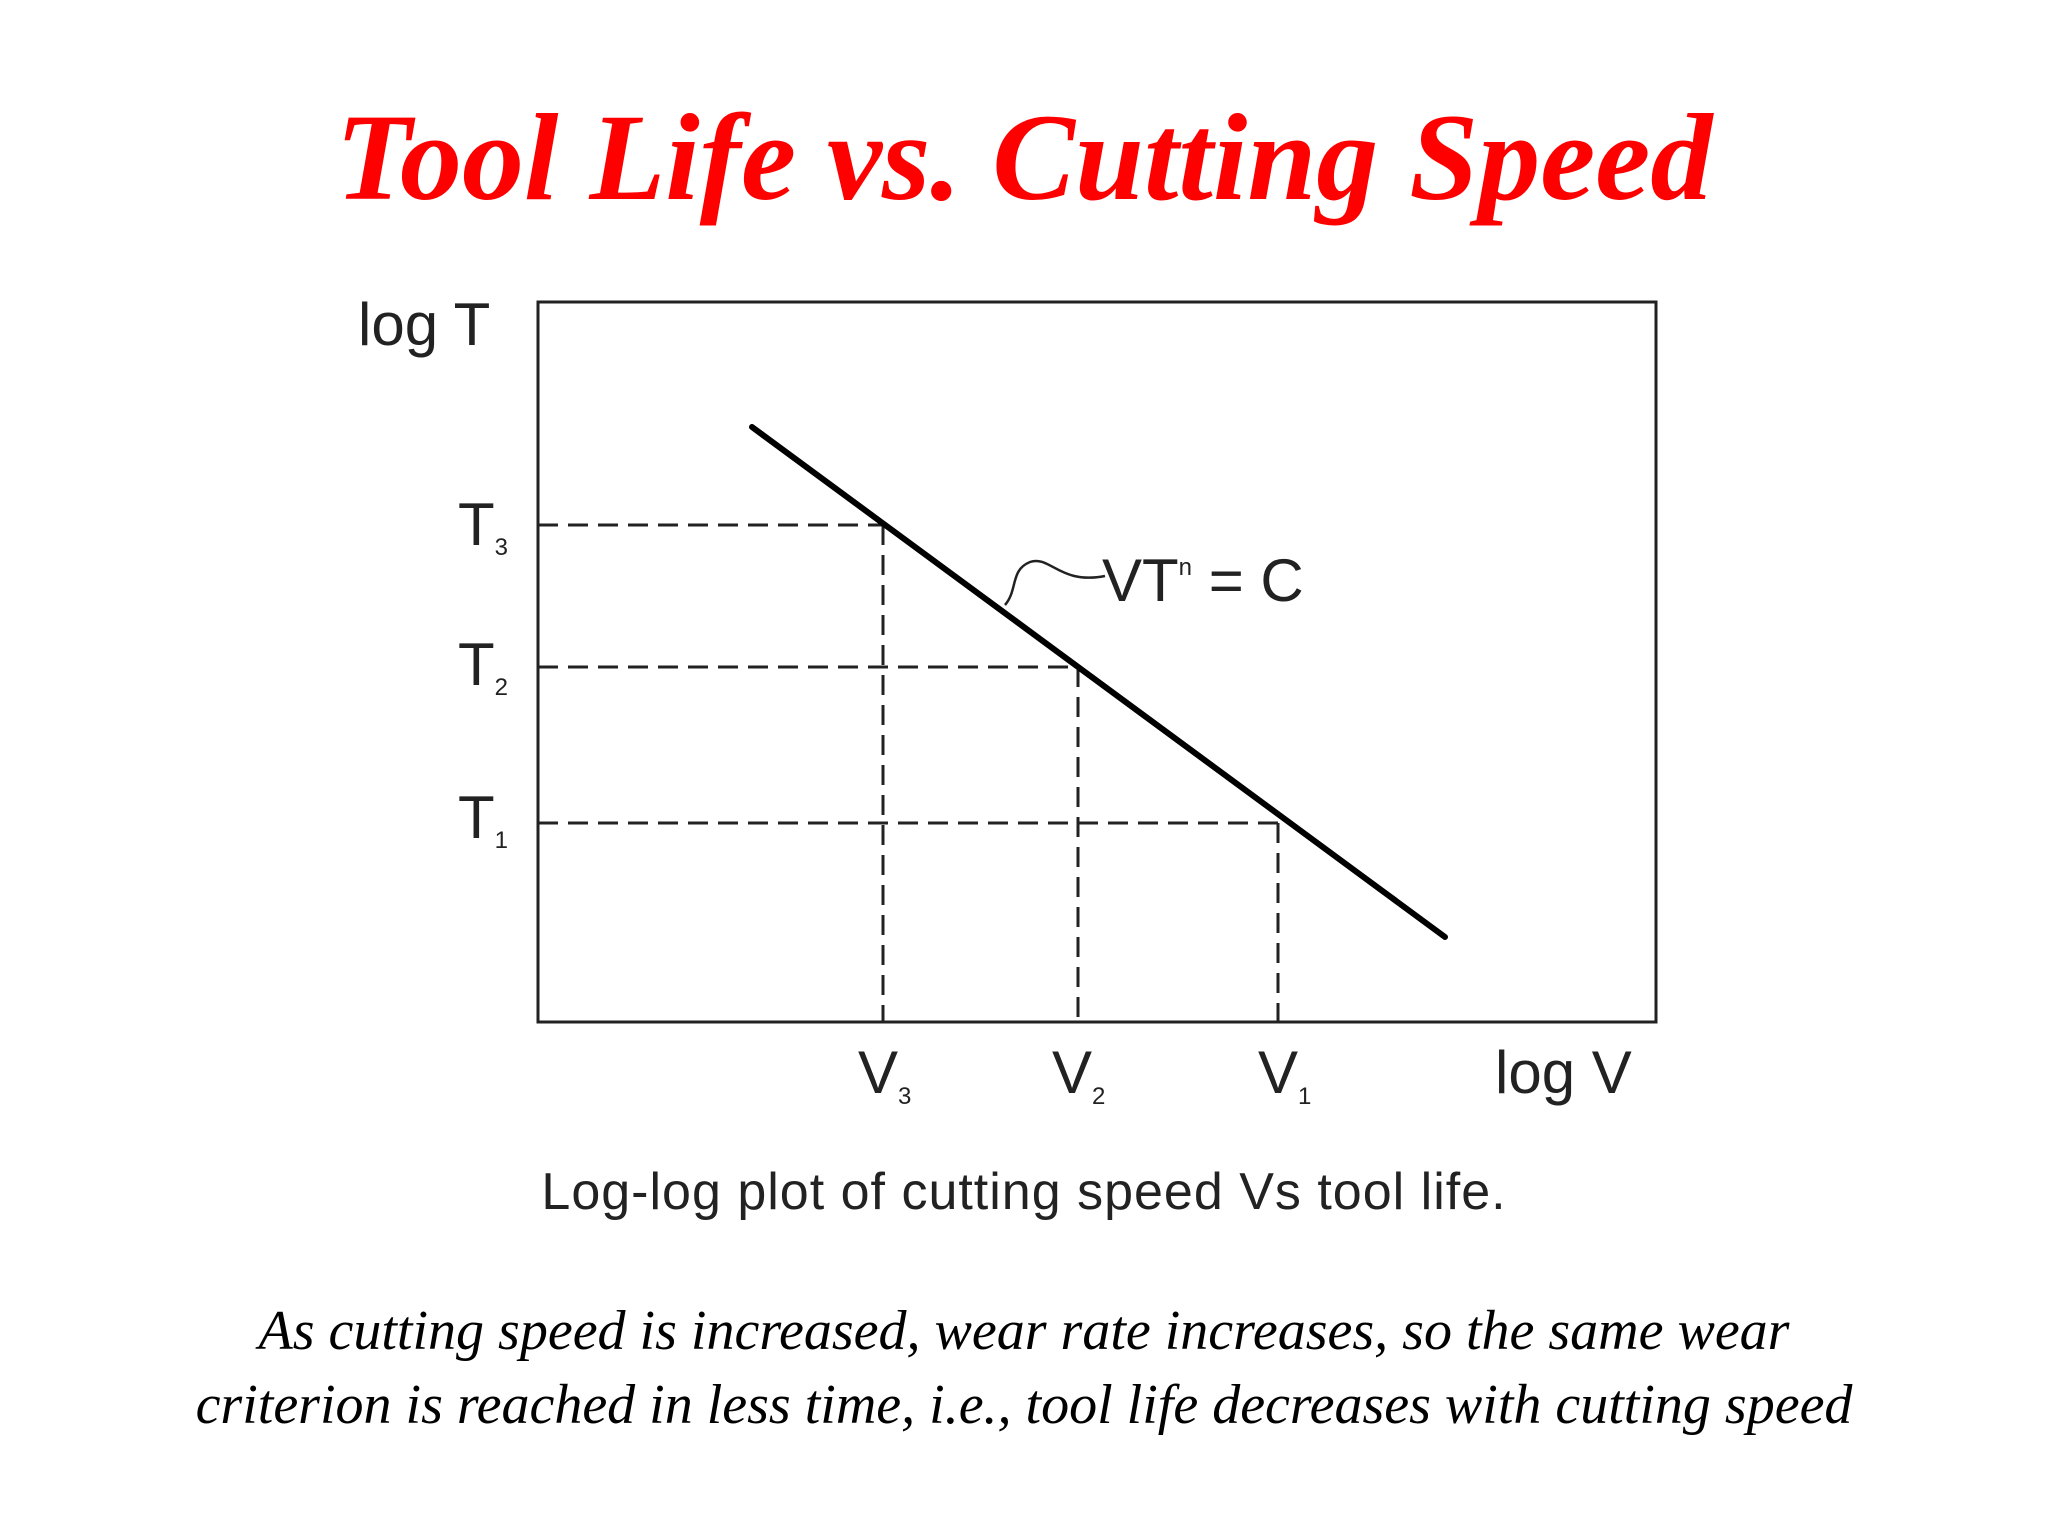 This screenshot has width=2048, height=1536. I want to click on equation-rhs: = C, so click(1248, 580).